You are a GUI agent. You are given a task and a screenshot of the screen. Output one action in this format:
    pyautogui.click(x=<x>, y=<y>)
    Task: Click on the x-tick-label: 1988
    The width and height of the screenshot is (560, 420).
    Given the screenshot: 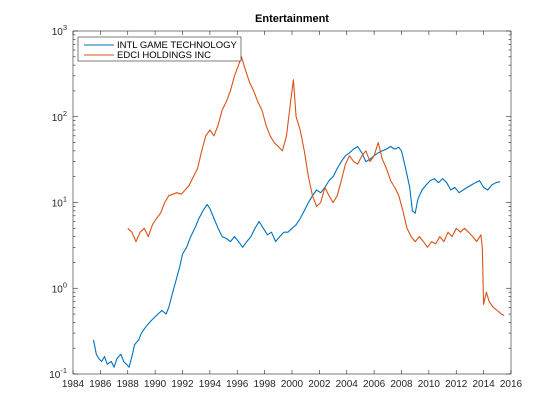 What is the action you would take?
    pyautogui.click(x=128, y=384)
    